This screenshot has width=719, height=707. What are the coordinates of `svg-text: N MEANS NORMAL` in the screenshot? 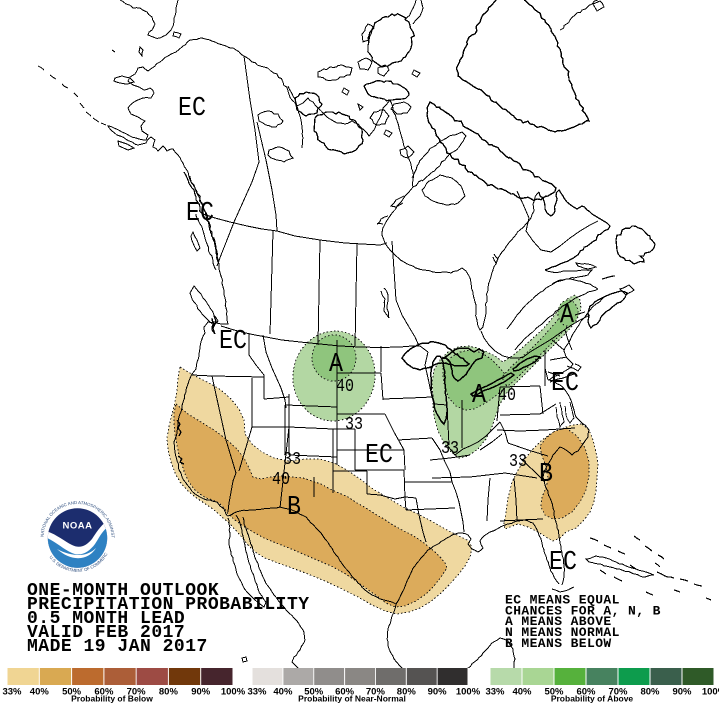 It's located at (562, 632).